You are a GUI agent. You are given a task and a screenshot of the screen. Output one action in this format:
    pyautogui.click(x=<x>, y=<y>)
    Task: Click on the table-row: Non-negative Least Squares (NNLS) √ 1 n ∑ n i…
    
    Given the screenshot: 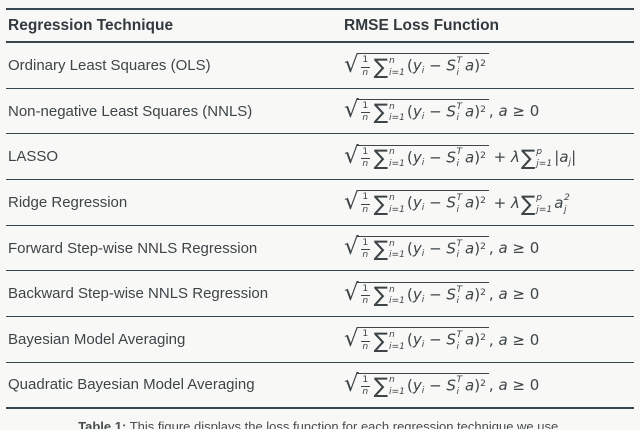 What is the action you would take?
    pyautogui.click(x=320, y=112)
    